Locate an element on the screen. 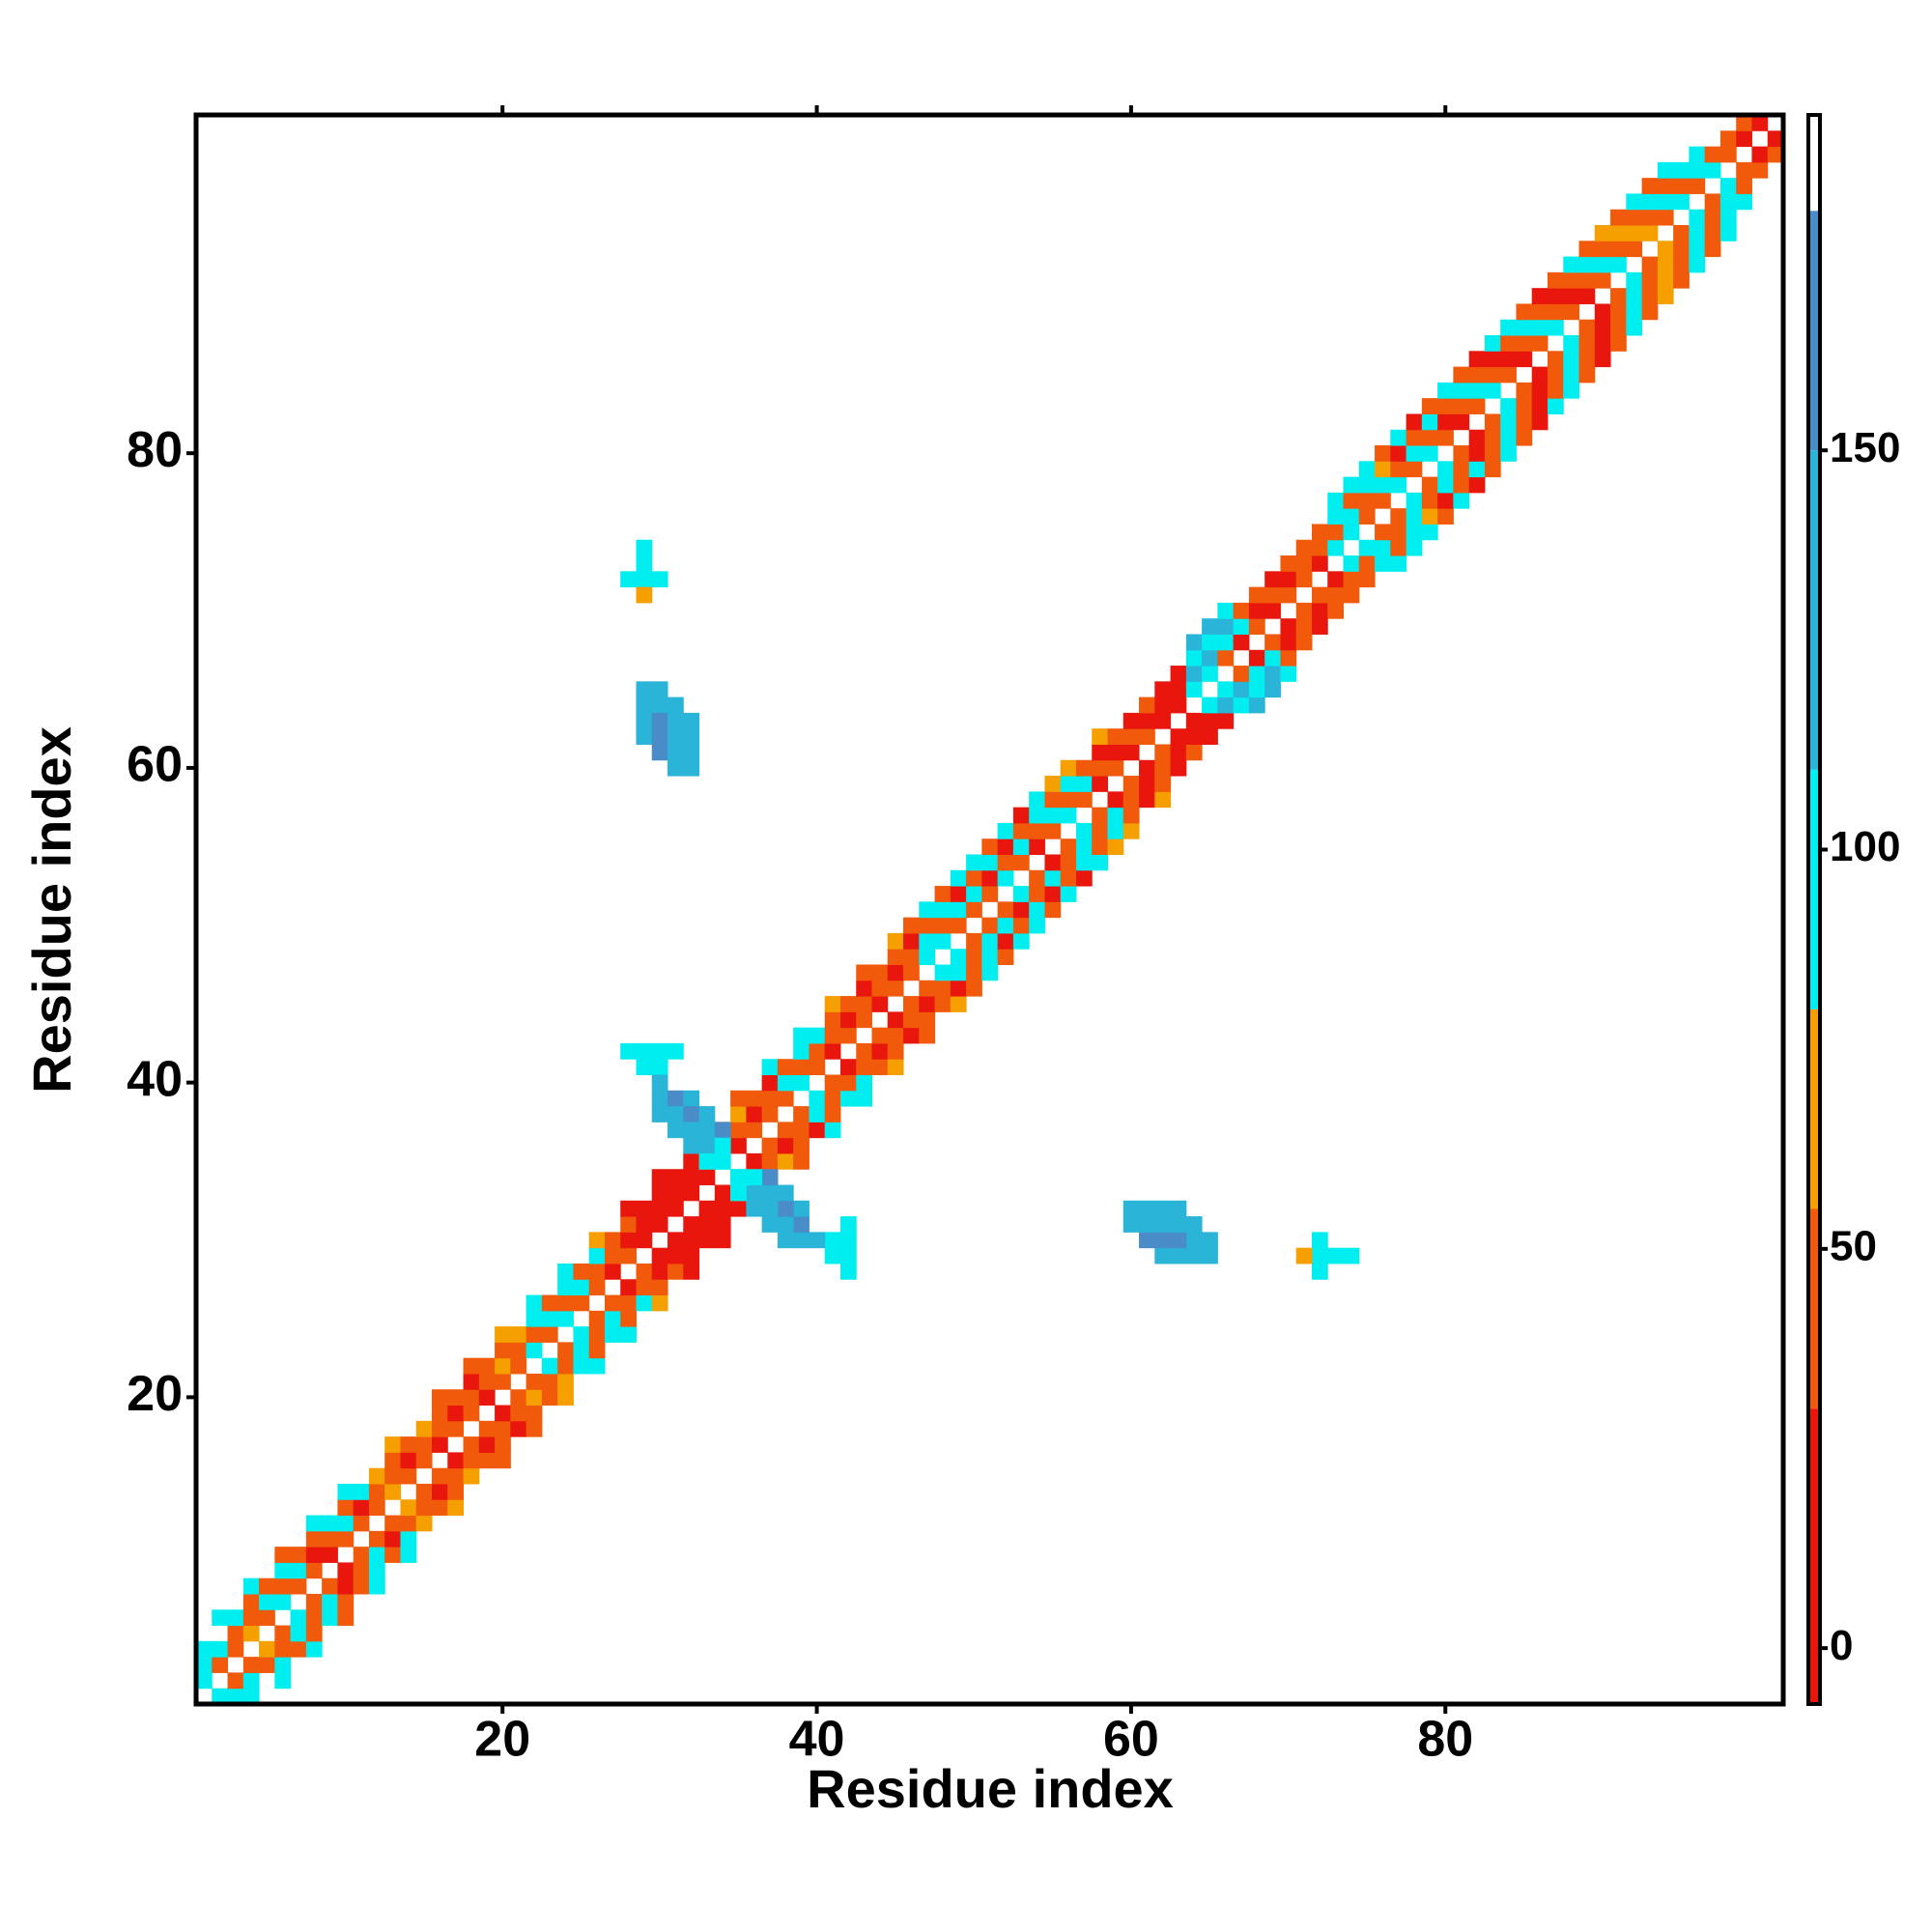 This screenshot has width=1932, height=1932. colorbar-frame is located at coordinates (1814, 909).